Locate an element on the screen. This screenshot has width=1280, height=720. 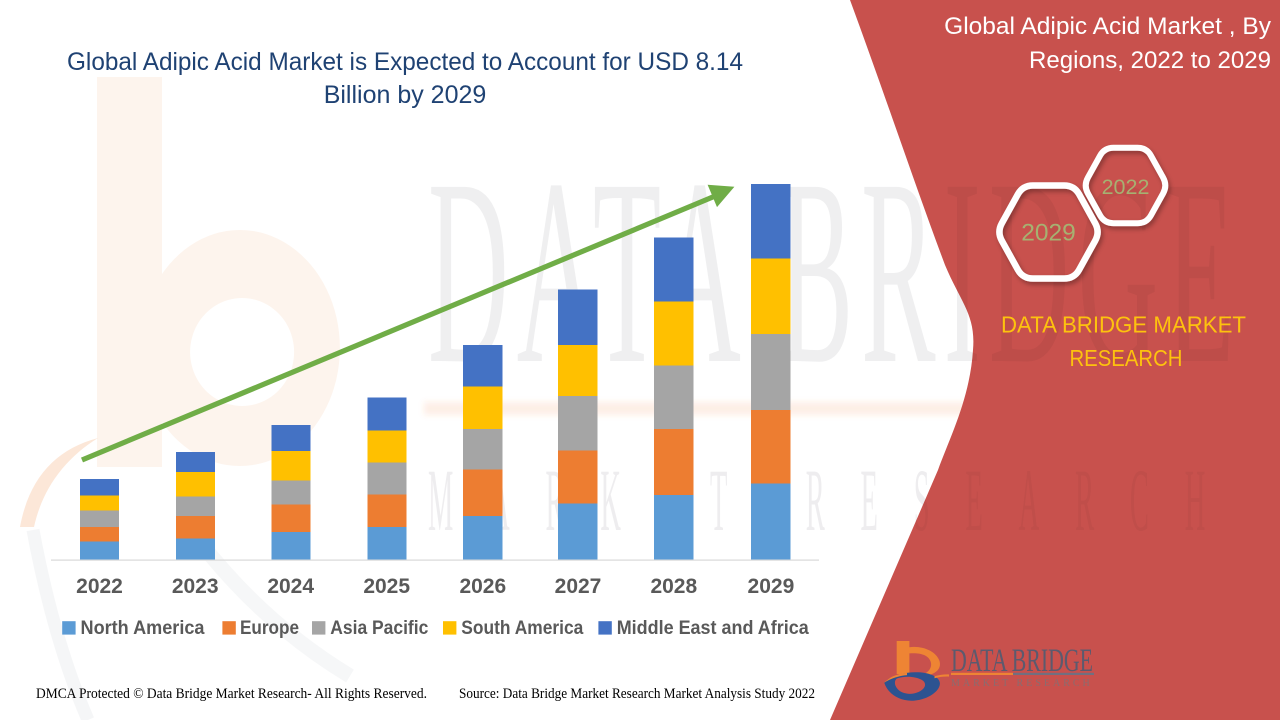
svg-text: Middle East and Africa is located at coordinates (713, 628).